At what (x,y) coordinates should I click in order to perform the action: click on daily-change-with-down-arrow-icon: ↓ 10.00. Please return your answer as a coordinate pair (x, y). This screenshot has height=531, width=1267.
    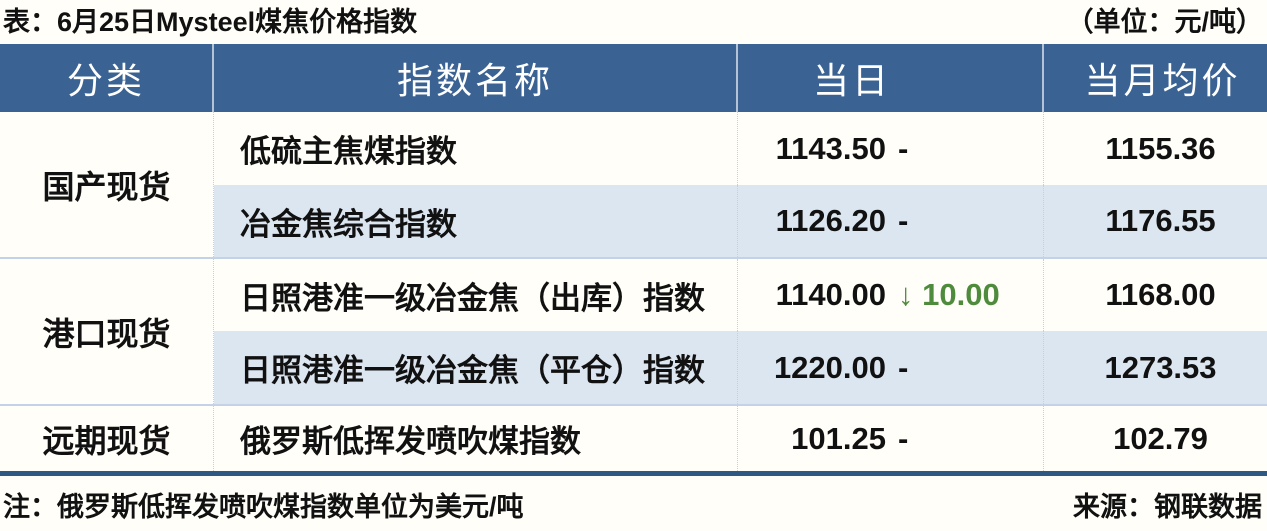
    Looking at the image, I should click on (949, 294).